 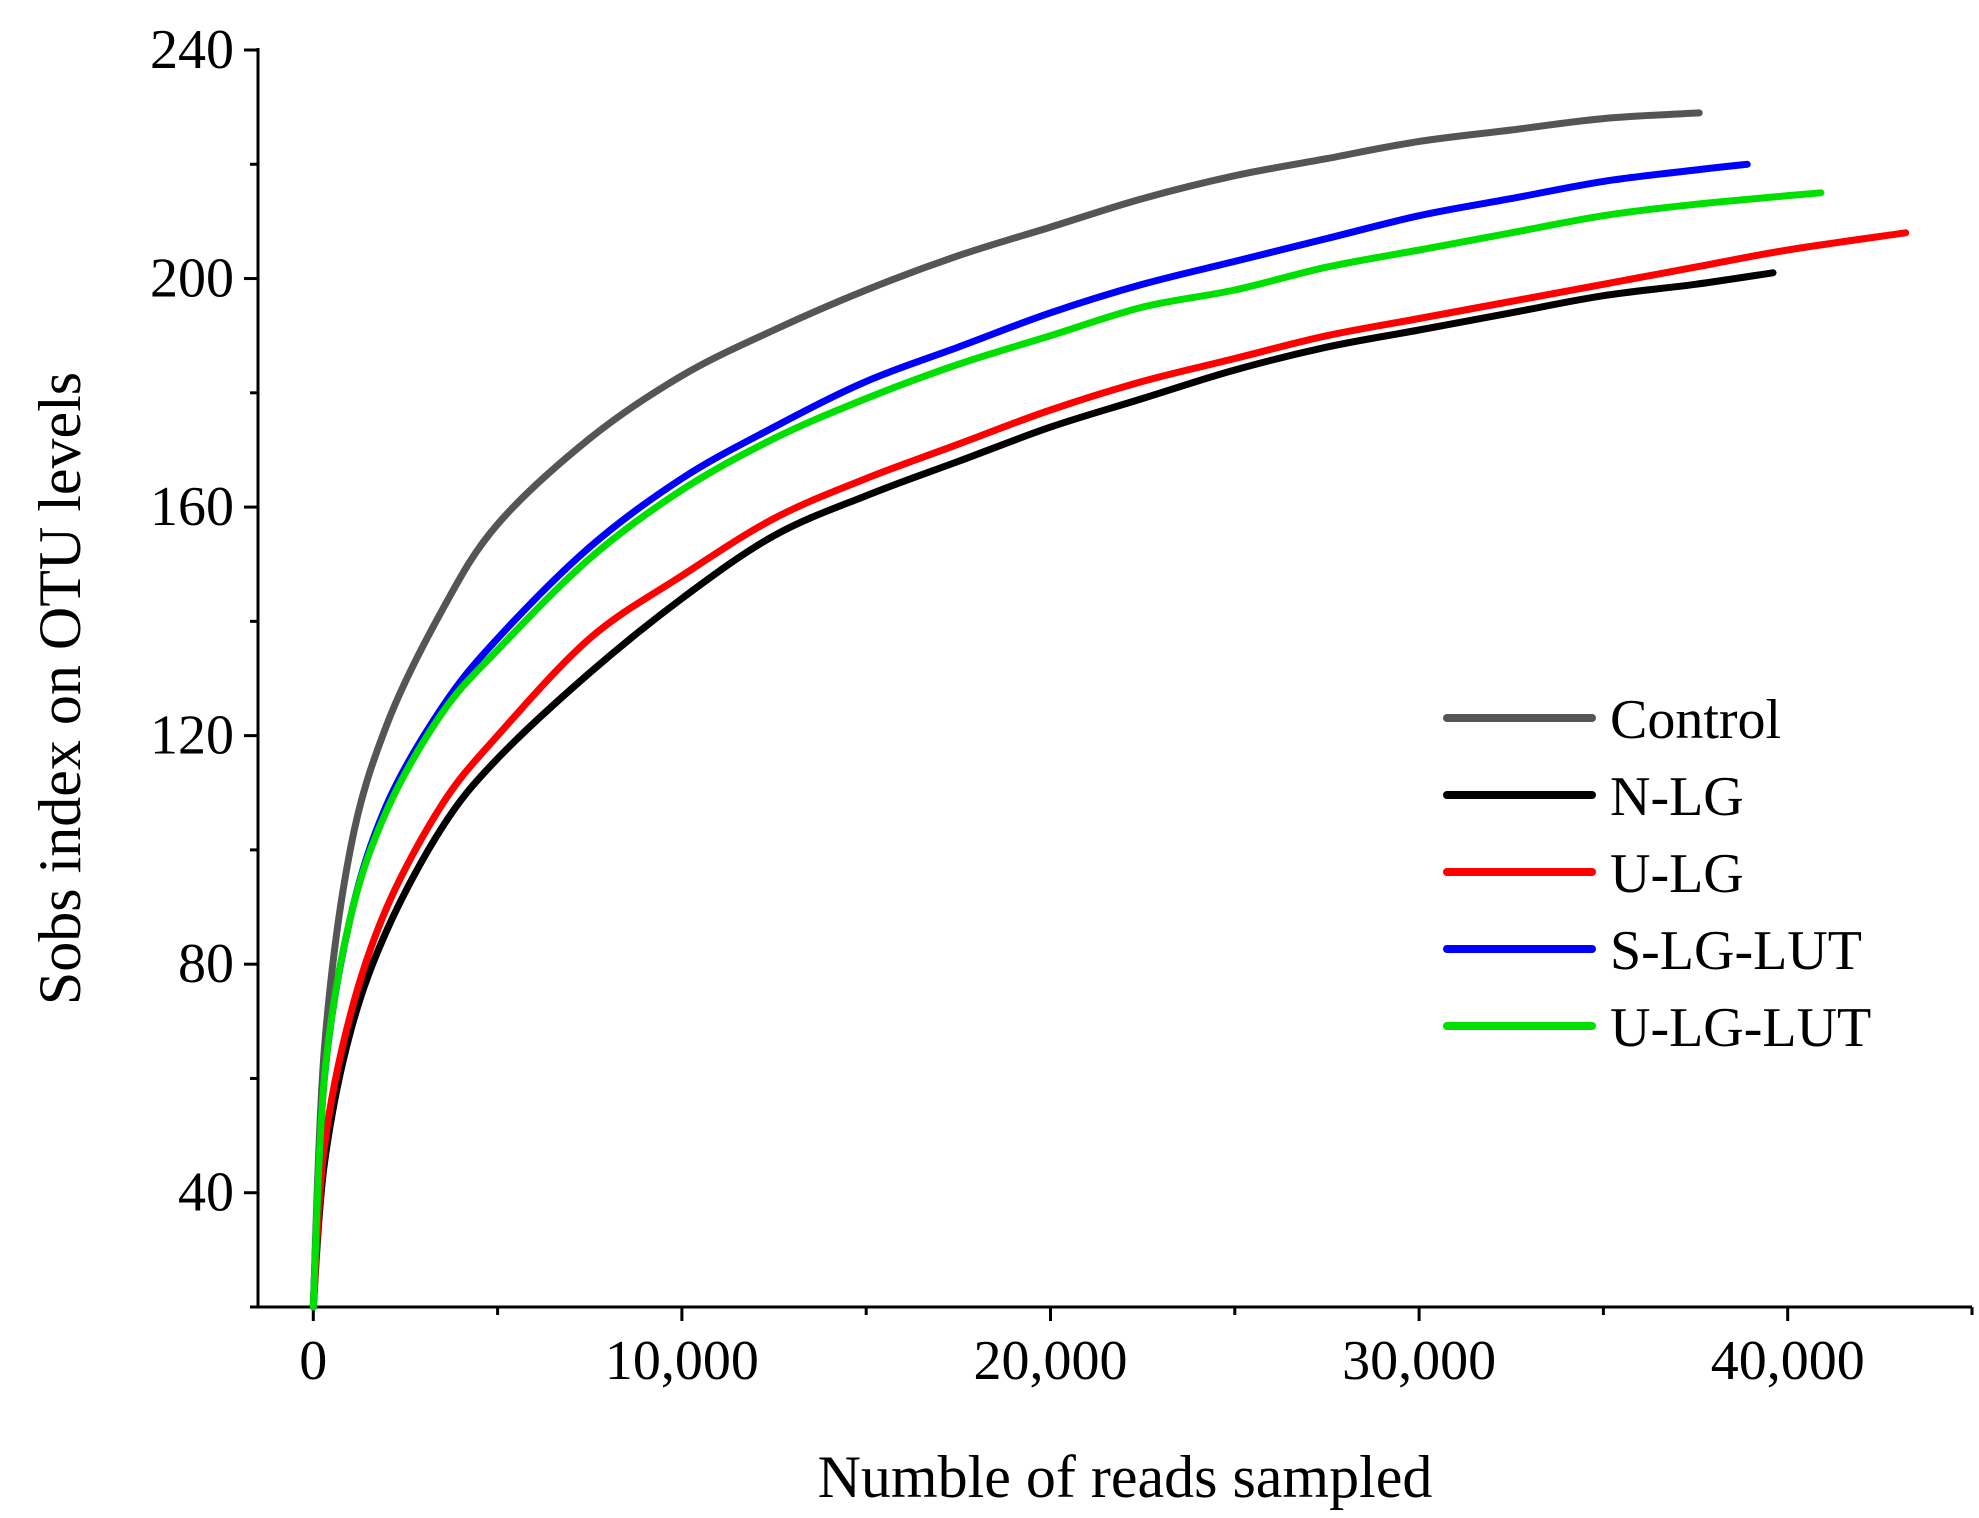 What do you see at coordinates (1677, 797) in the screenshot?
I see `legend-label-n-lg: N-LG` at bounding box center [1677, 797].